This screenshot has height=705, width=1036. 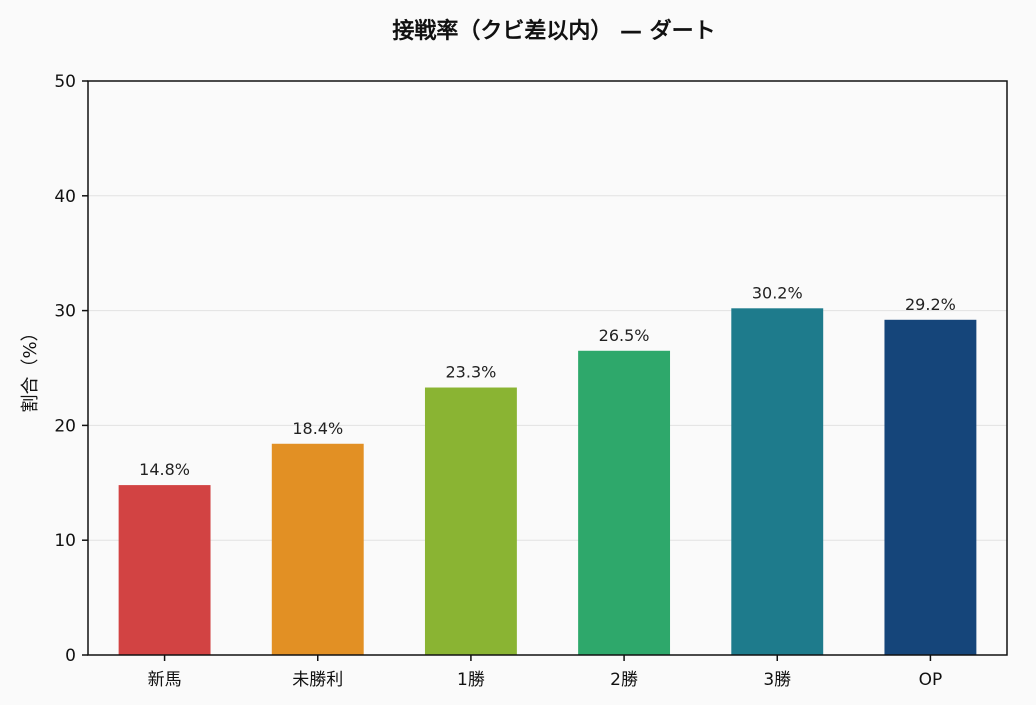 What do you see at coordinates (624, 335) in the screenshot?
I see `data-label: 26.5%` at bounding box center [624, 335].